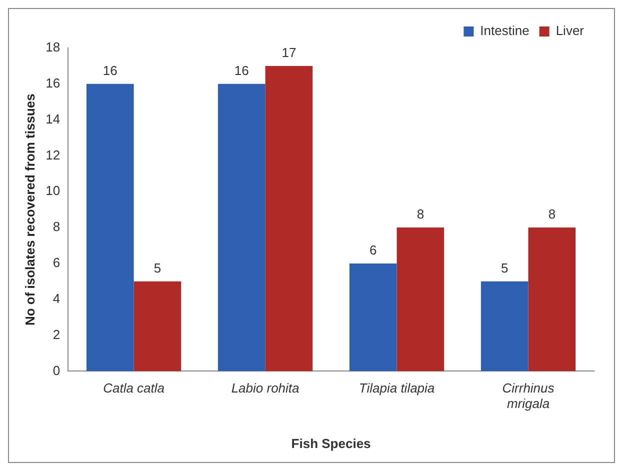 This screenshot has height=473, width=625. I want to click on y-tick-label: 8, so click(56, 226).